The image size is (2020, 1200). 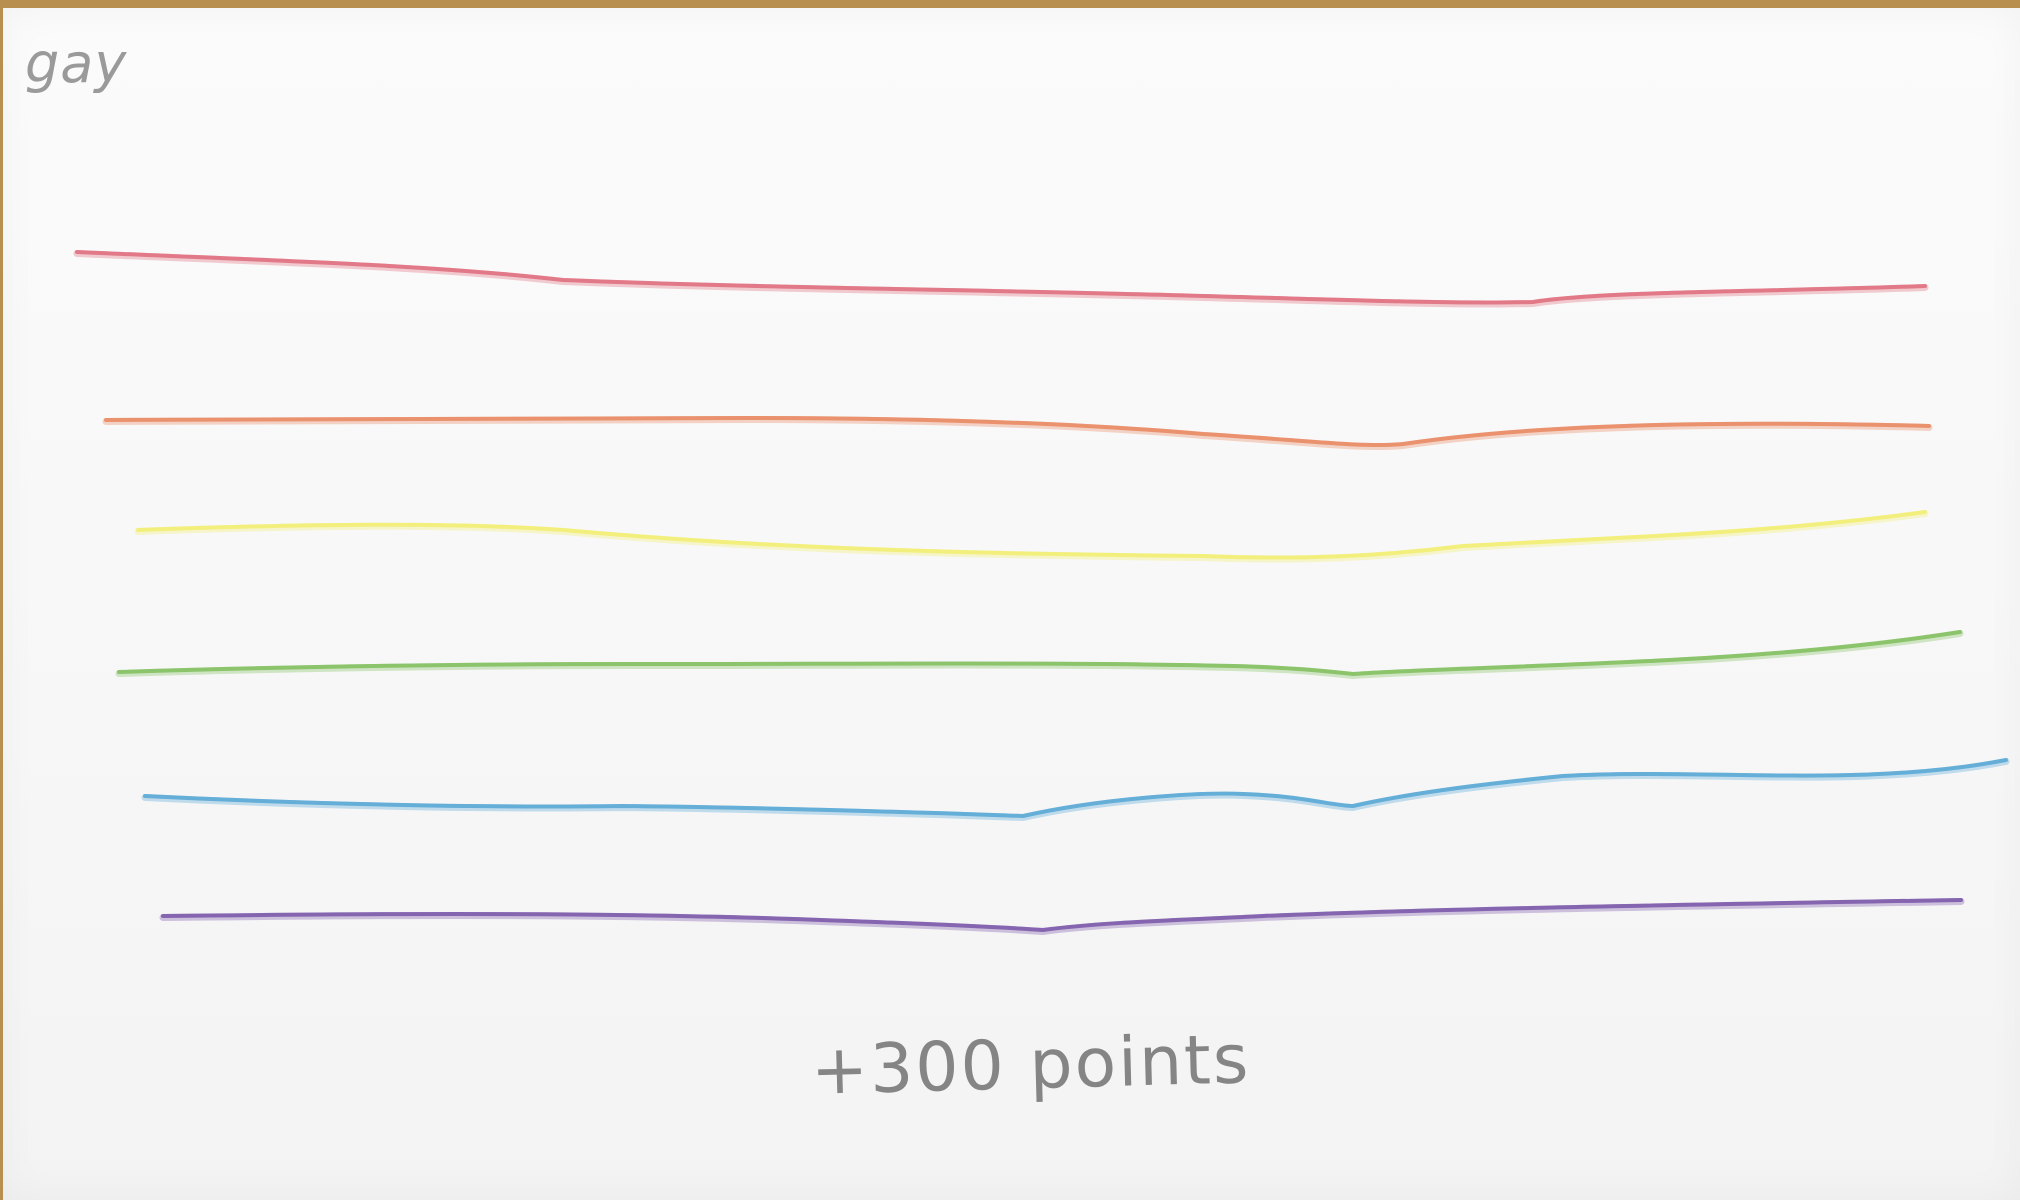 I want to click on purple-stripe, so click(x=1062, y=917).